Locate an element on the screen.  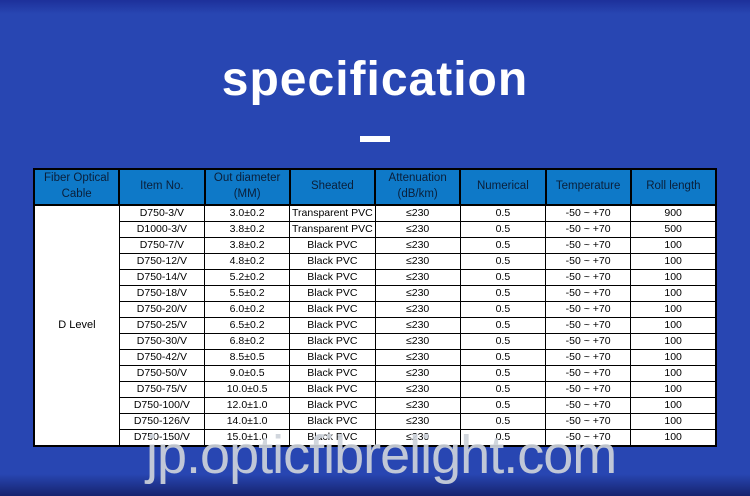
column-header: Fiber Optical Cable is located at coordinates (76, 187).